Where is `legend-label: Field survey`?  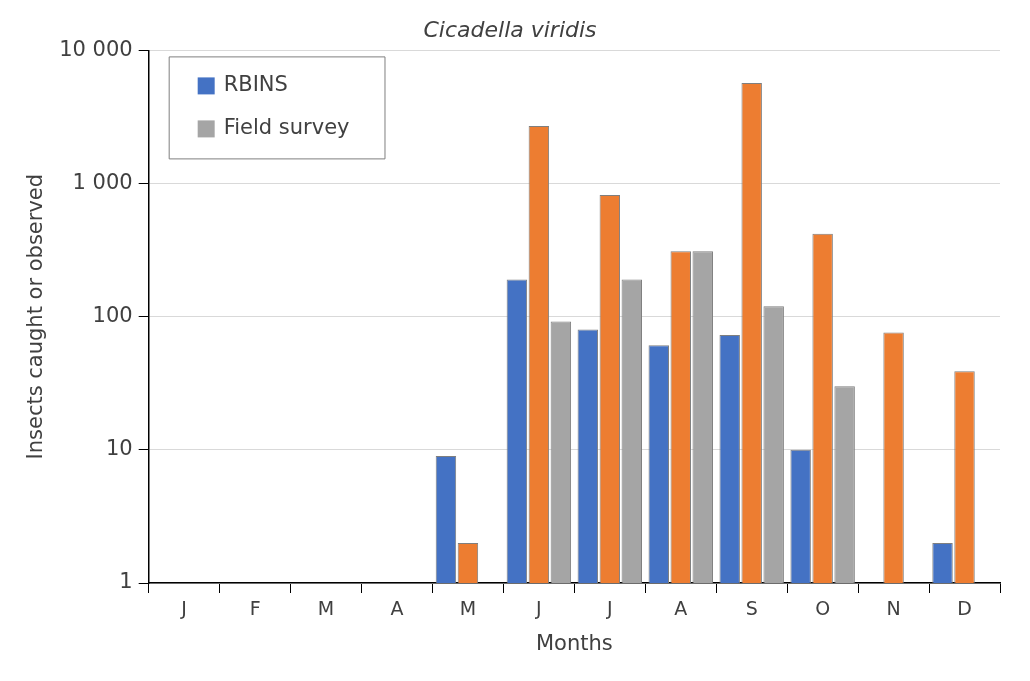
legend-label: Field survey is located at coordinates (286, 126).